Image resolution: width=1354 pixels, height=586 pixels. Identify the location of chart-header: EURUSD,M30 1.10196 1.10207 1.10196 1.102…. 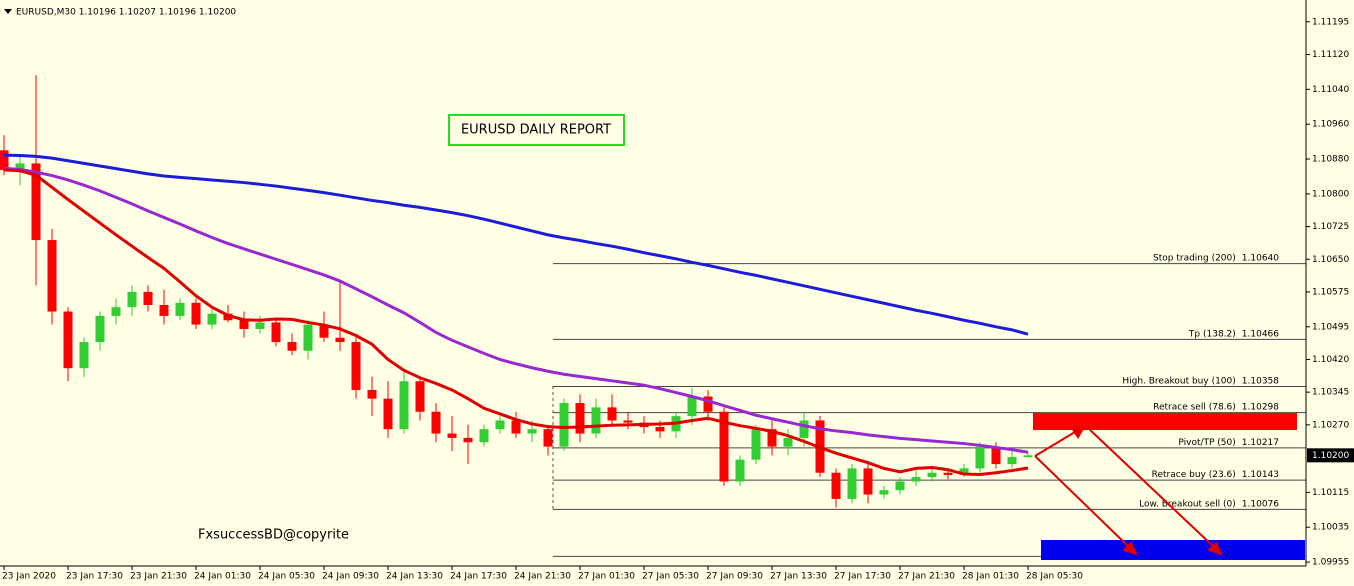
(126, 13).